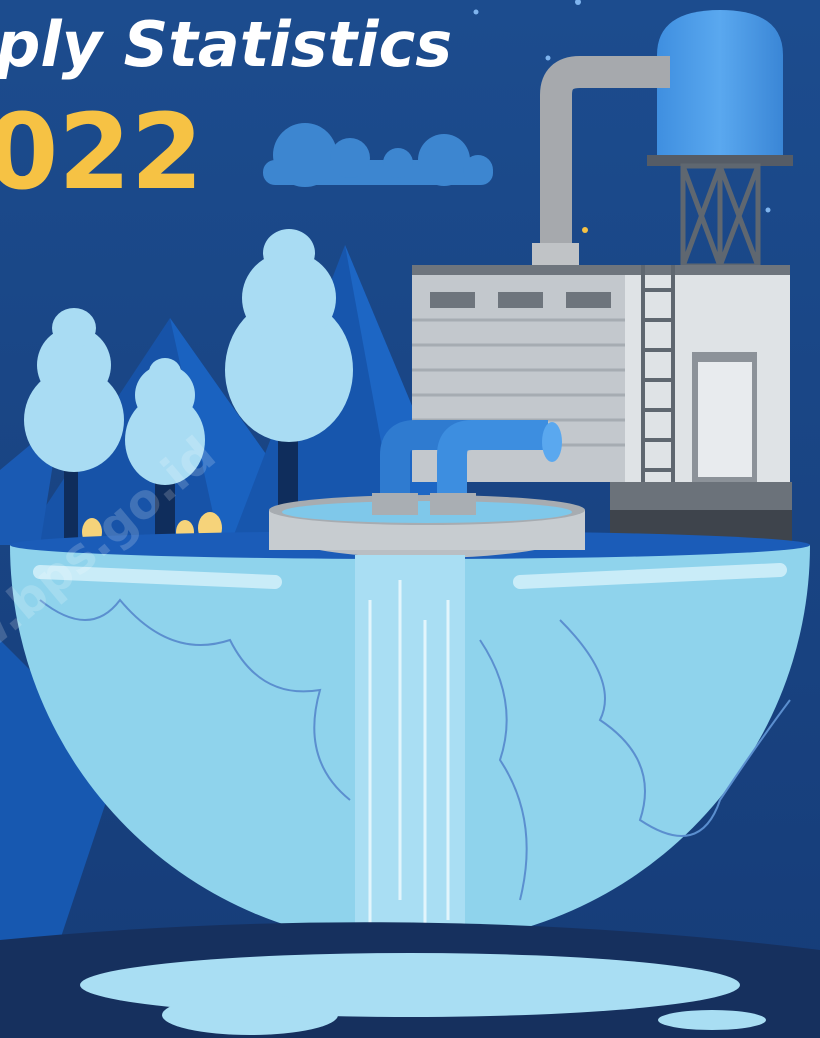  Describe the element at coordinates (226, 44) in the screenshot. I see `title: ply Statistics` at that location.